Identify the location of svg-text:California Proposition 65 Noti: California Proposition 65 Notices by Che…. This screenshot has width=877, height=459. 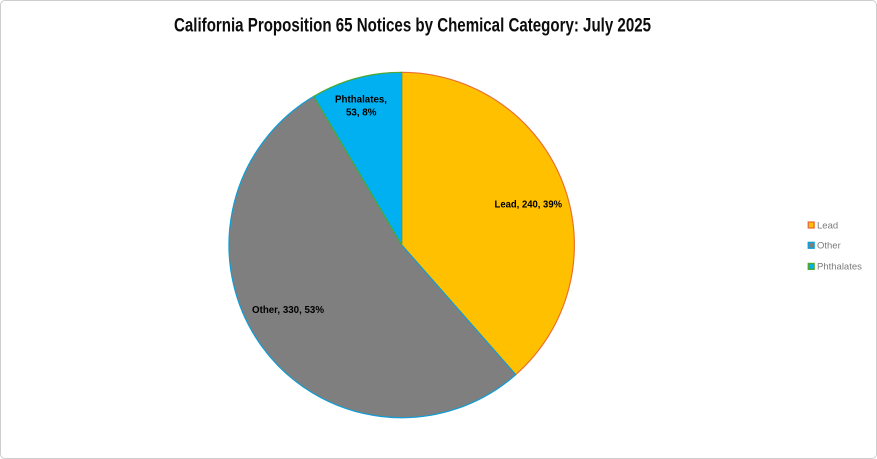
(412, 26).